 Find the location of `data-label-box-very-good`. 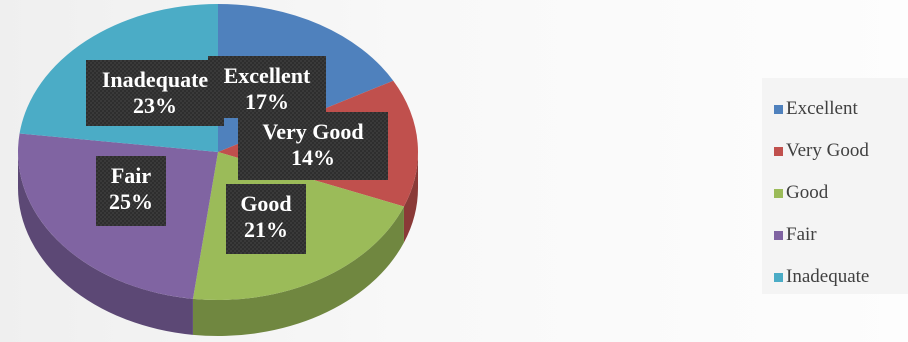

data-label-box-very-good is located at coordinates (313, 146).